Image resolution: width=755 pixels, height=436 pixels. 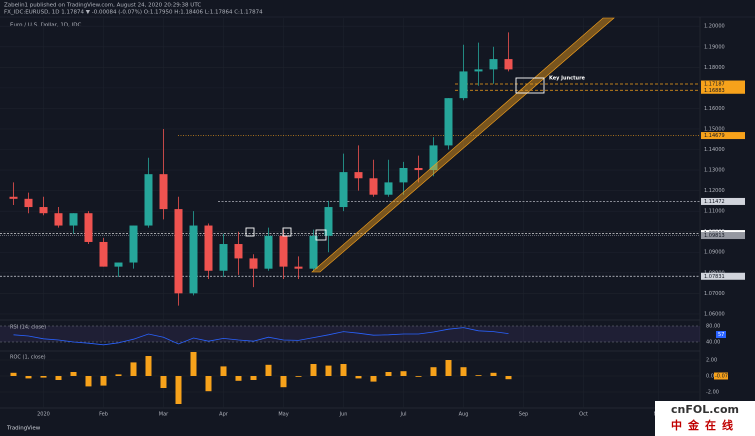 What do you see at coordinates (343, 415) in the screenshot?
I see `x-tick-label: Jun` at bounding box center [343, 415].